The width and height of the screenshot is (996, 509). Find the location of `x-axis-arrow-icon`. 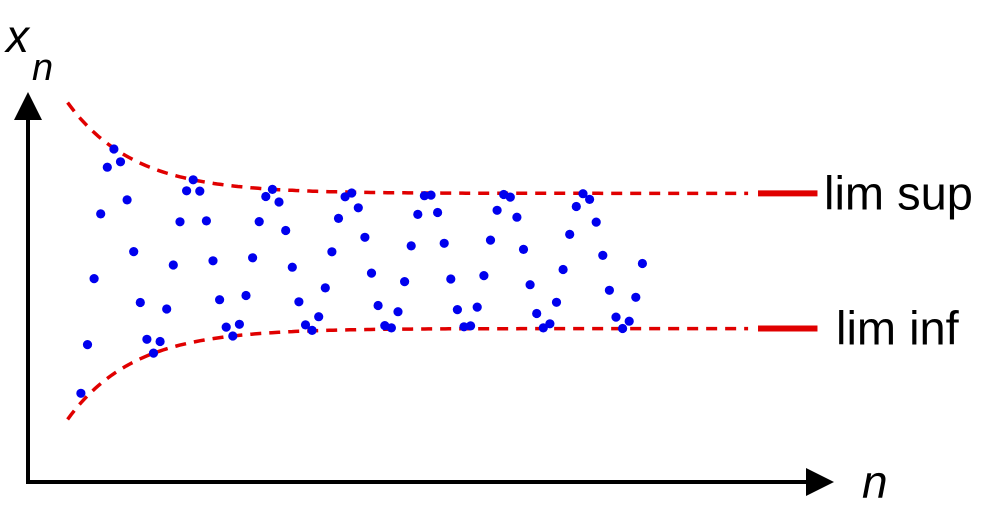

x-axis-arrow-icon is located at coordinates (820, 482).